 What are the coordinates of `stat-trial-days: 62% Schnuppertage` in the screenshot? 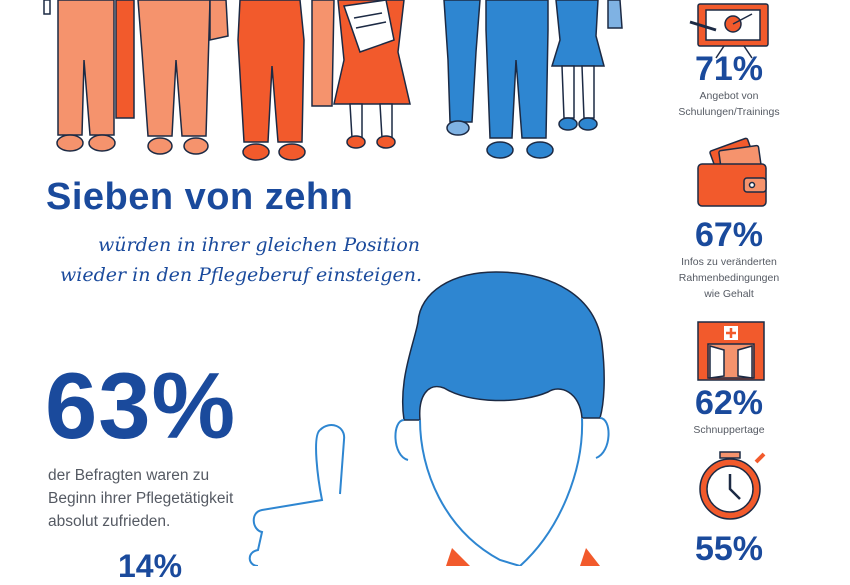 It's located at (729, 411).